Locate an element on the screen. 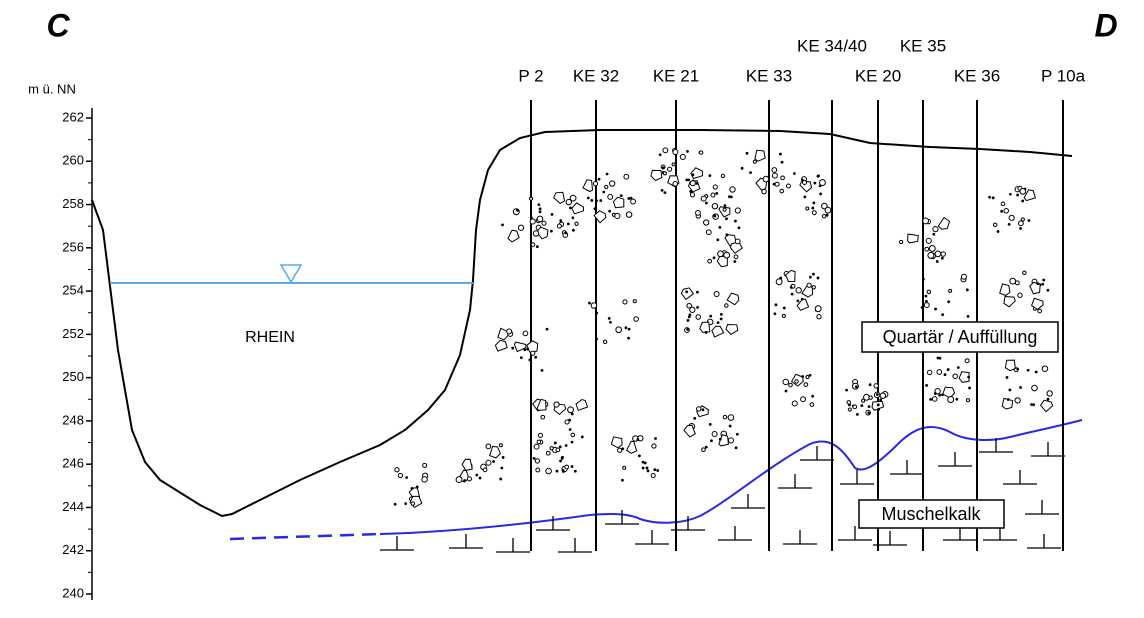  tick-label: 262 is located at coordinates (73, 116).